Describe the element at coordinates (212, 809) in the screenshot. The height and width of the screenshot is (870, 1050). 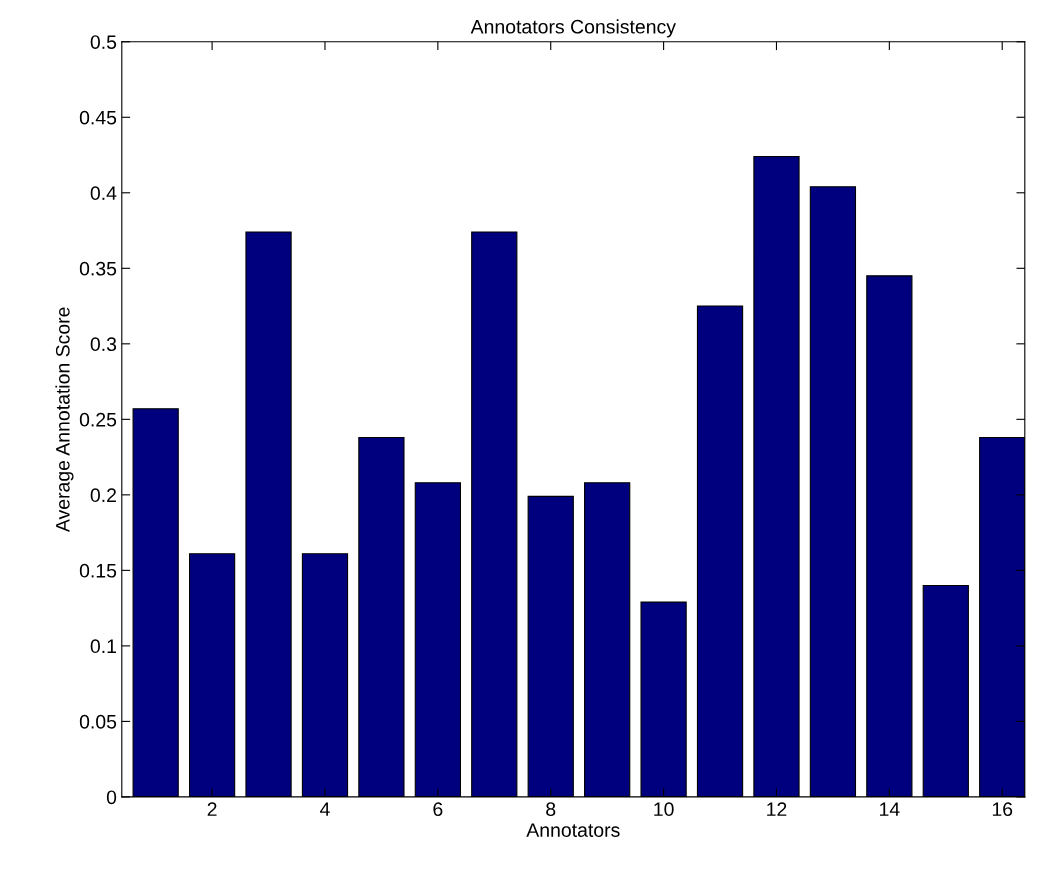
I see `x-tick-label: 2` at that location.